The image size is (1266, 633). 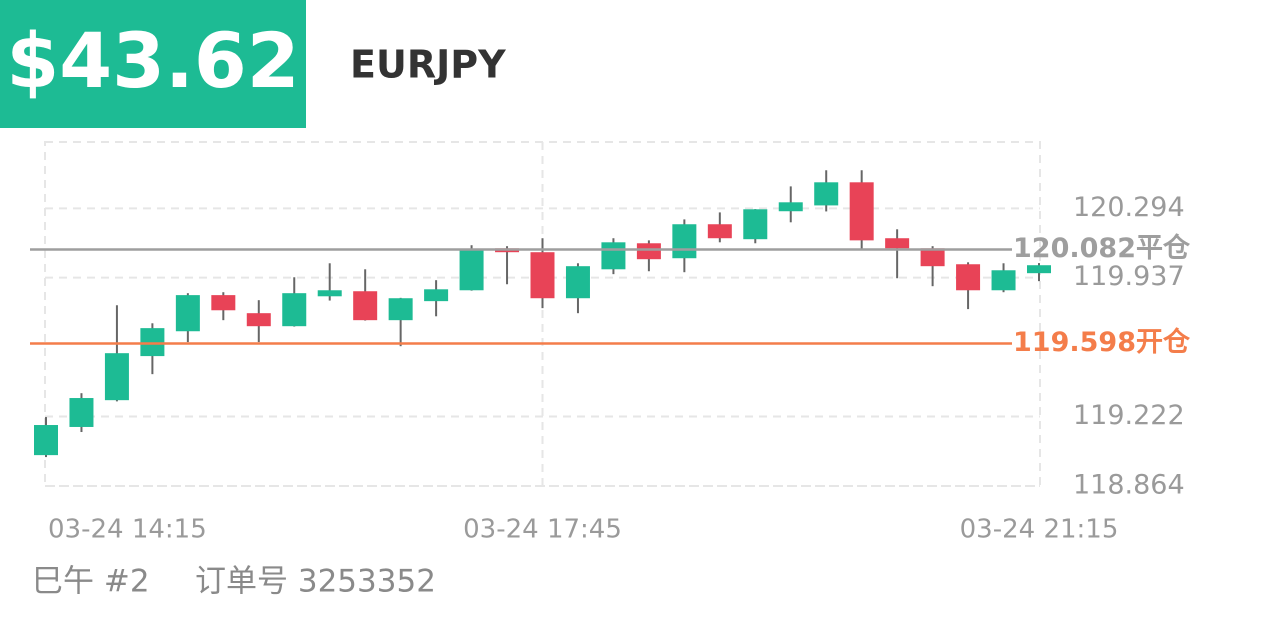 What do you see at coordinates (1102, 342) in the screenshot?
I see `reference-label: 119.598开仓` at bounding box center [1102, 342].